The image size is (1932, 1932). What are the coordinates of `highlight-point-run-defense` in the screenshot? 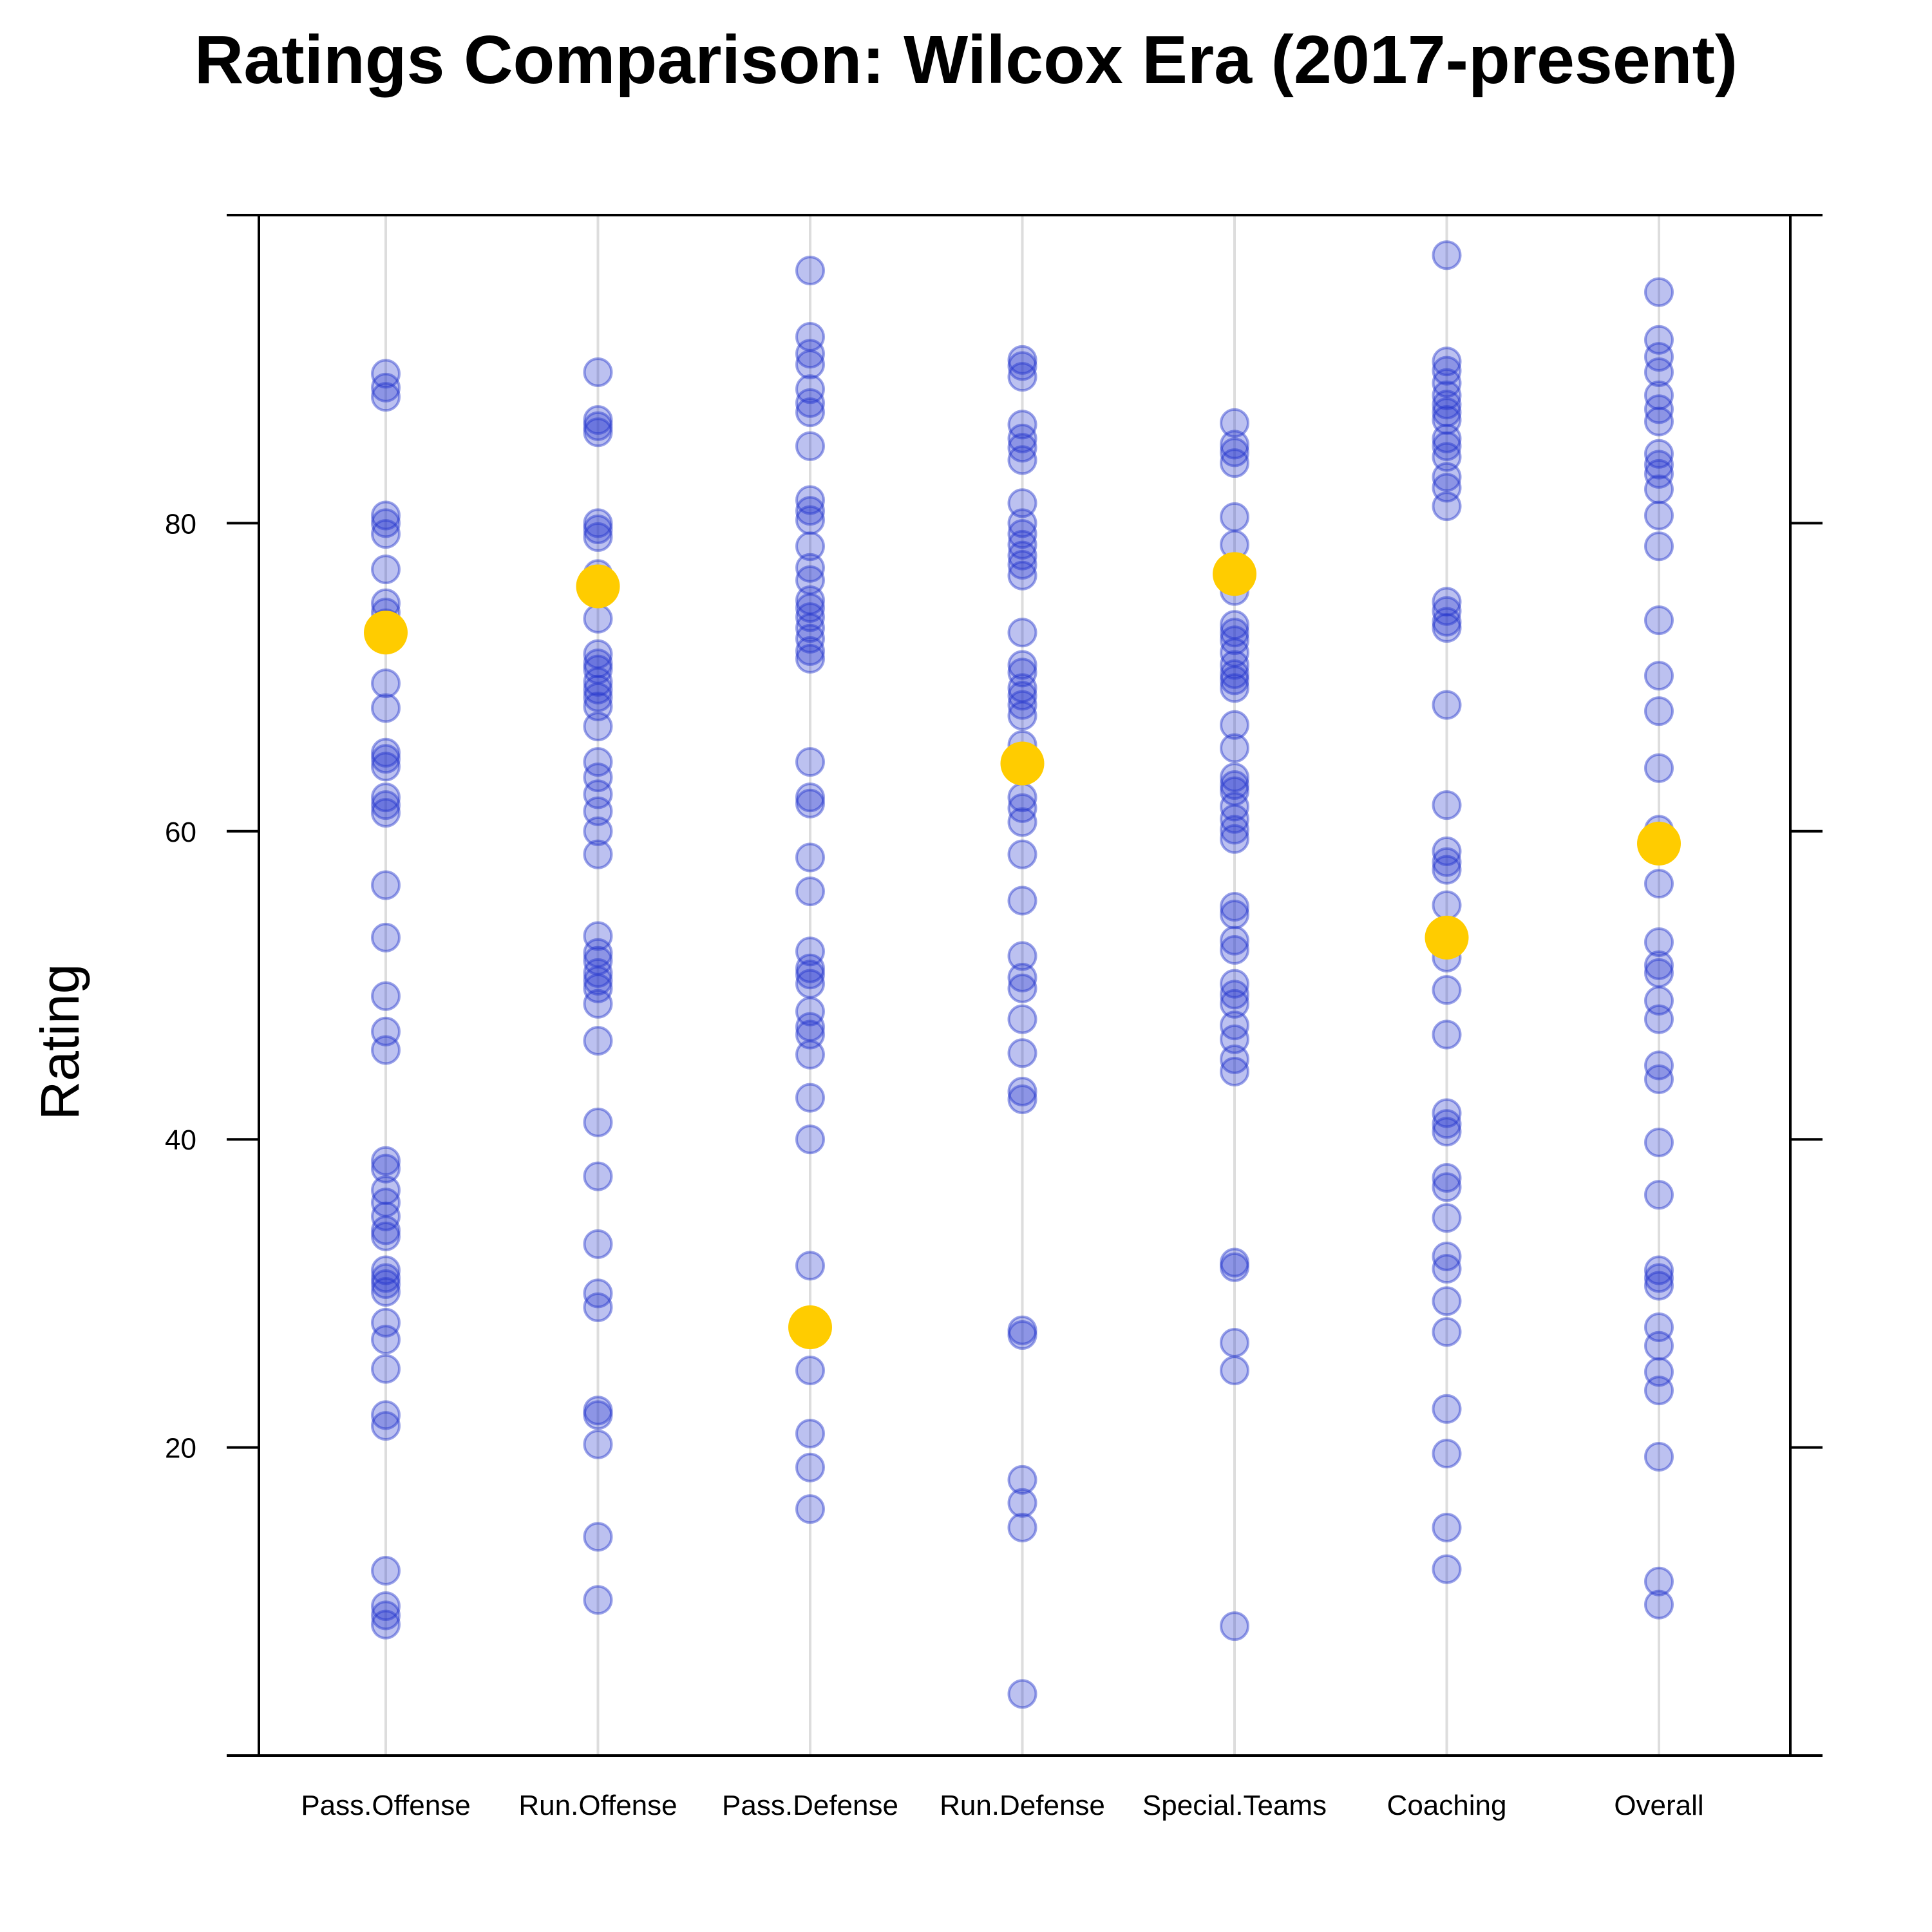 It's located at (1022, 763).